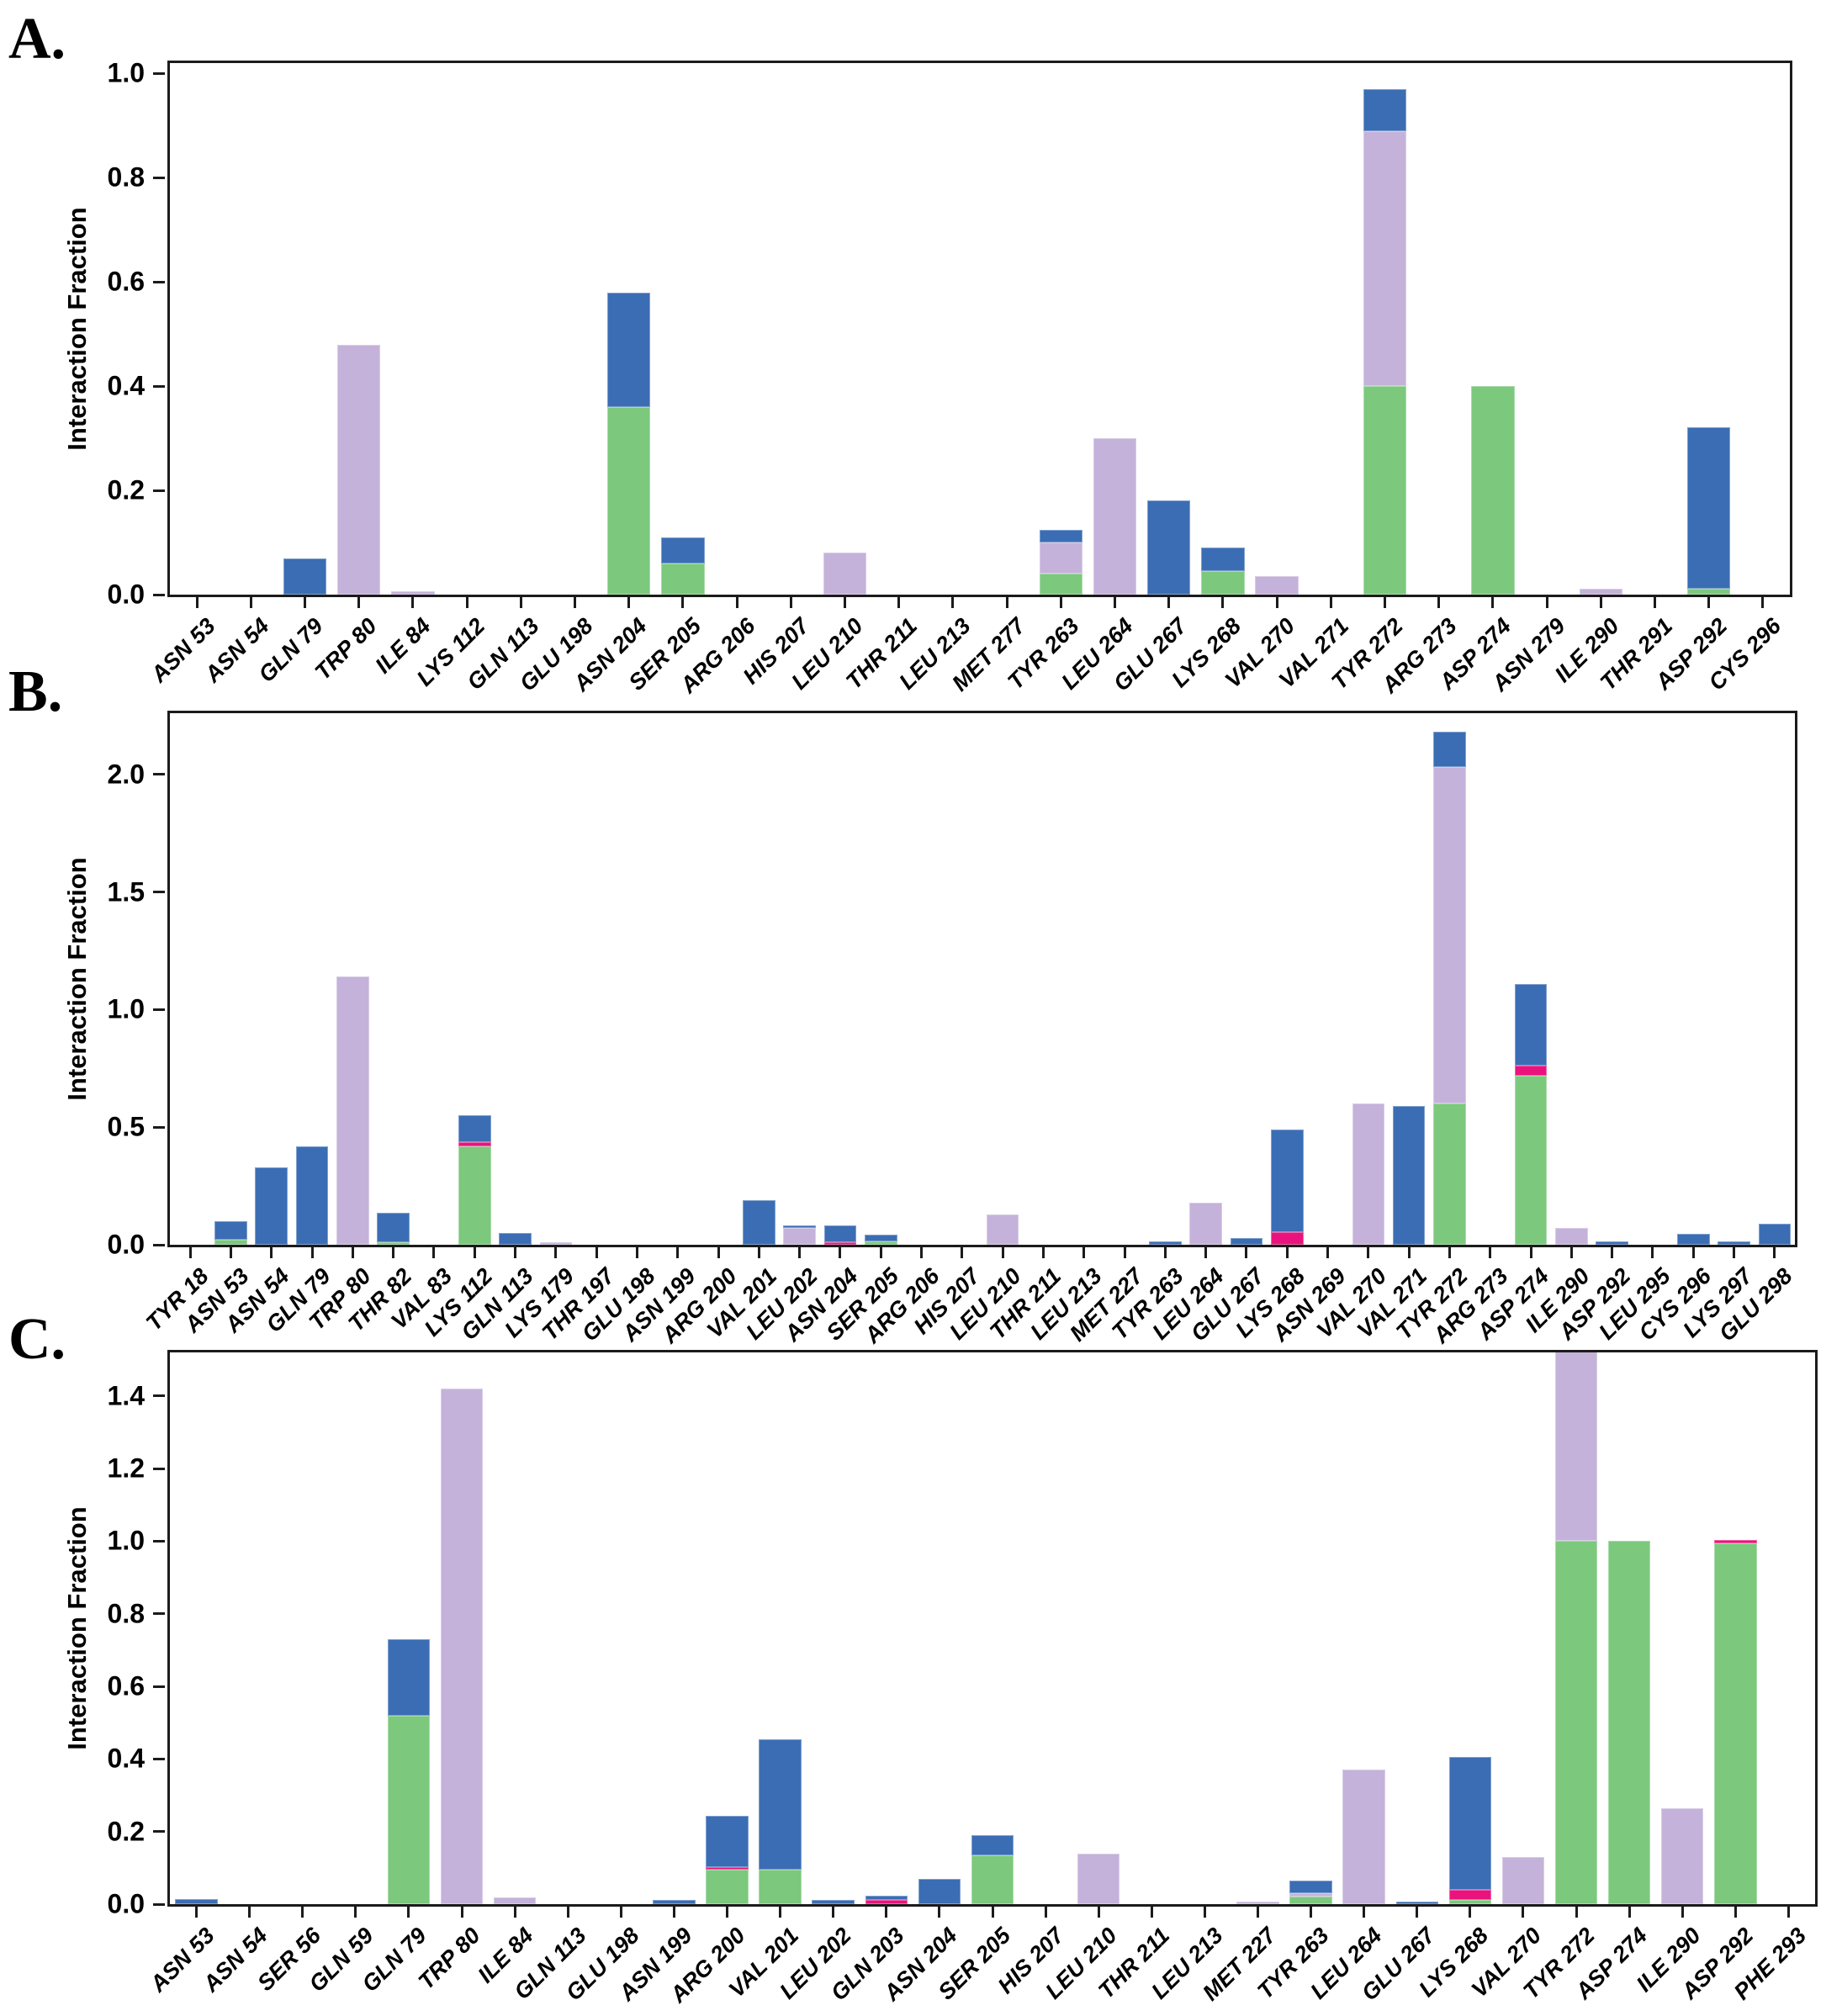 The width and height of the screenshot is (1842, 2016). What do you see at coordinates (126, 774) in the screenshot?
I see `y-tick-label: 2.0` at bounding box center [126, 774].